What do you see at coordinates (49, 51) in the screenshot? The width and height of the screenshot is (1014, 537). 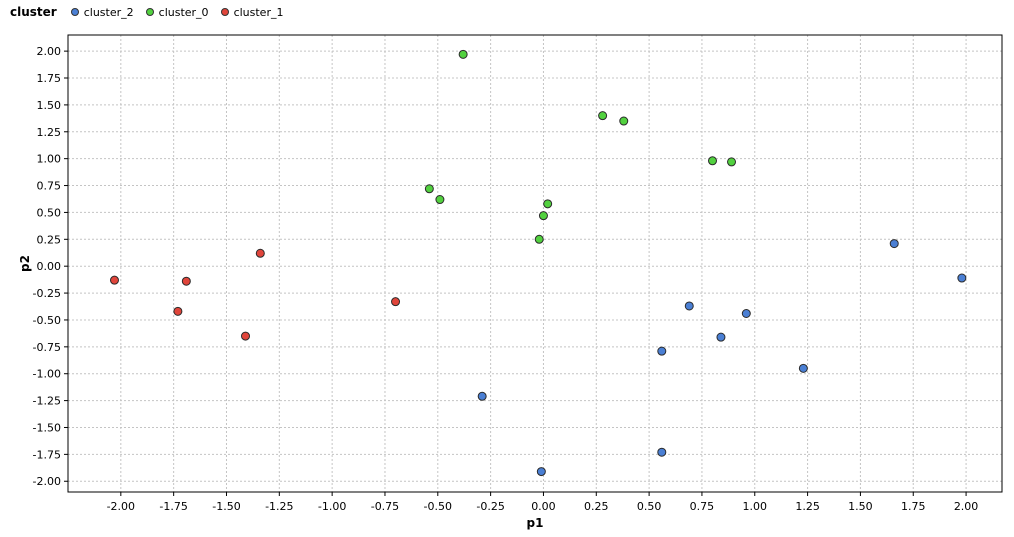 I see `y-tick-label: 2.00` at bounding box center [49, 51].